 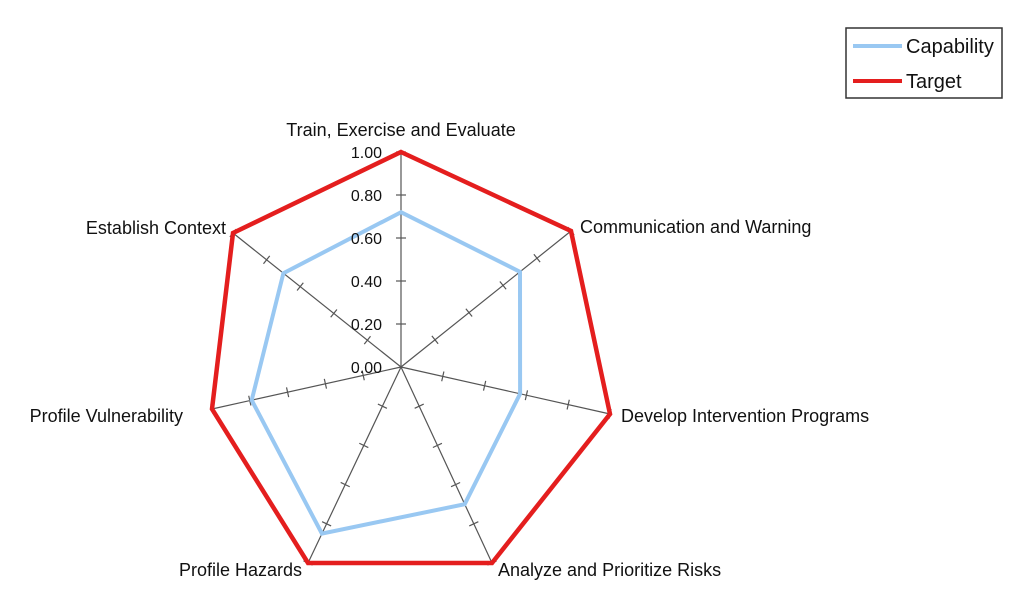 What do you see at coordinates (106, 416) in the screenshot?
I see `axis-label-profile-vulnerability: Profile Vulnerability` at bounding box center [106, 416].